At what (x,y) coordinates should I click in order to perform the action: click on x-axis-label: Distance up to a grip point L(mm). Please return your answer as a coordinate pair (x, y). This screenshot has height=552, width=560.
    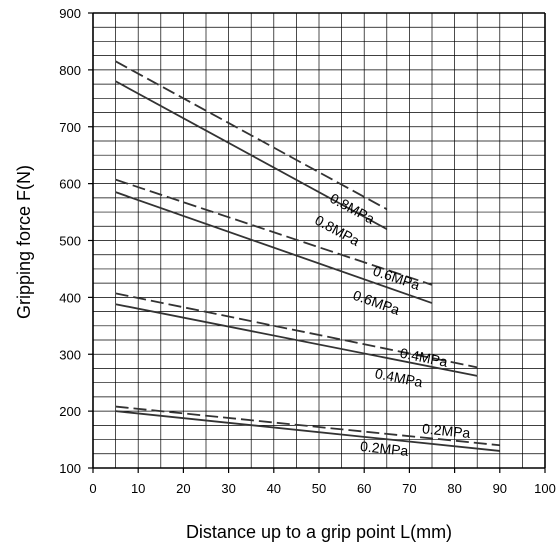
    Looking at the image, I should click on (319, 532).